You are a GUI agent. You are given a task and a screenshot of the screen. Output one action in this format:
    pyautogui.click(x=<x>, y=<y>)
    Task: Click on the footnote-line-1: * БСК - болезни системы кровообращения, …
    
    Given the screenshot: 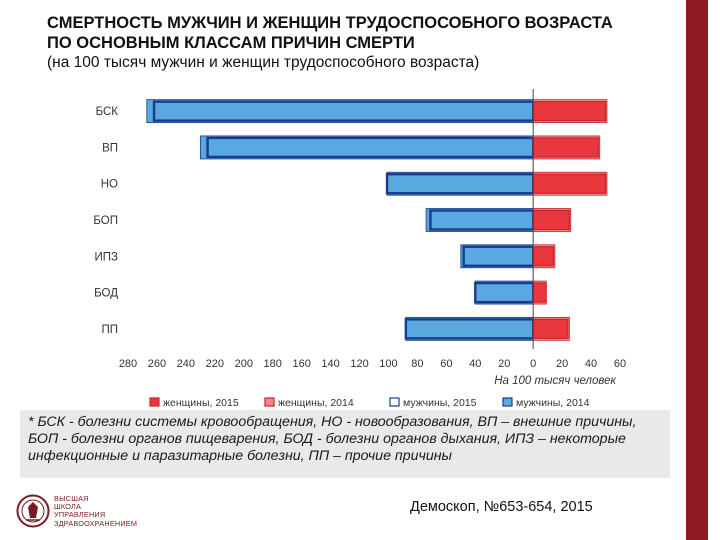 What is the action you would take?
    pyautogui.click(x=332, y=422)
    